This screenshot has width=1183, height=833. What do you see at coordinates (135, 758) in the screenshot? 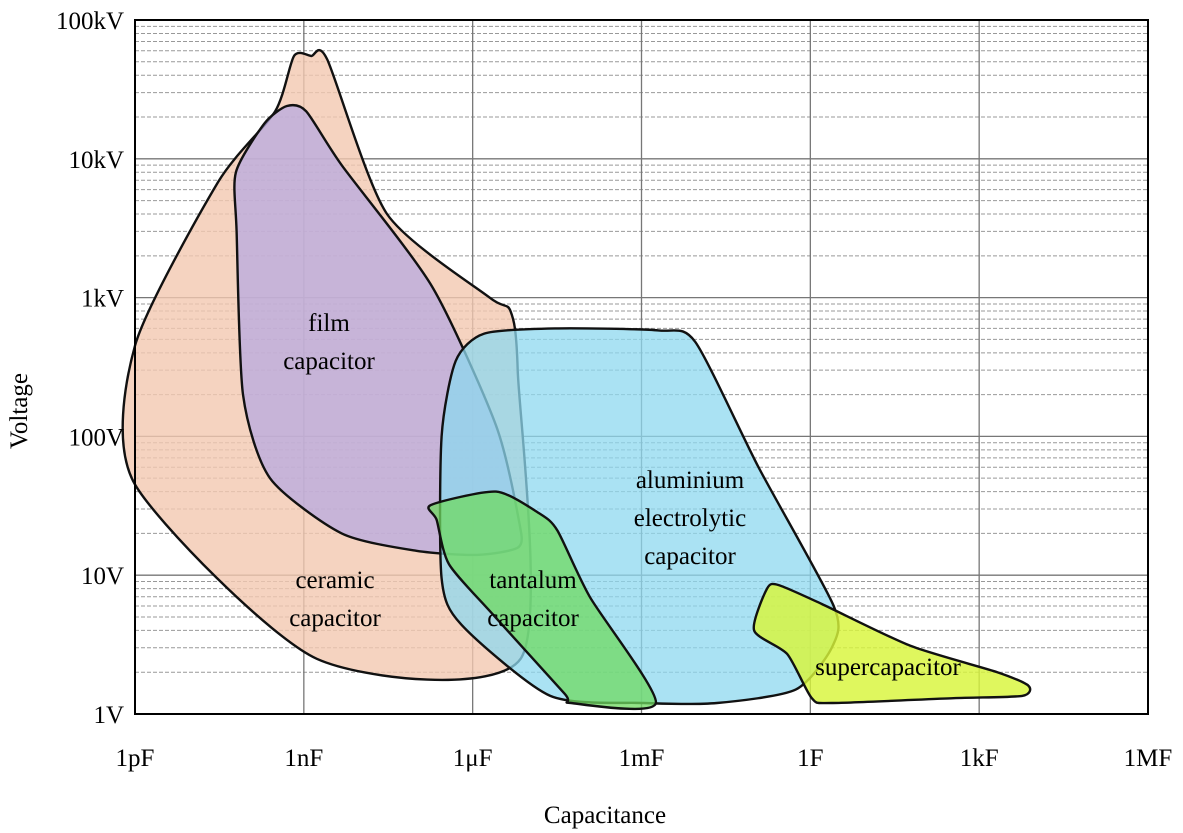
I see `x-tick-label: 1pF` at bounding box center [135, 758].